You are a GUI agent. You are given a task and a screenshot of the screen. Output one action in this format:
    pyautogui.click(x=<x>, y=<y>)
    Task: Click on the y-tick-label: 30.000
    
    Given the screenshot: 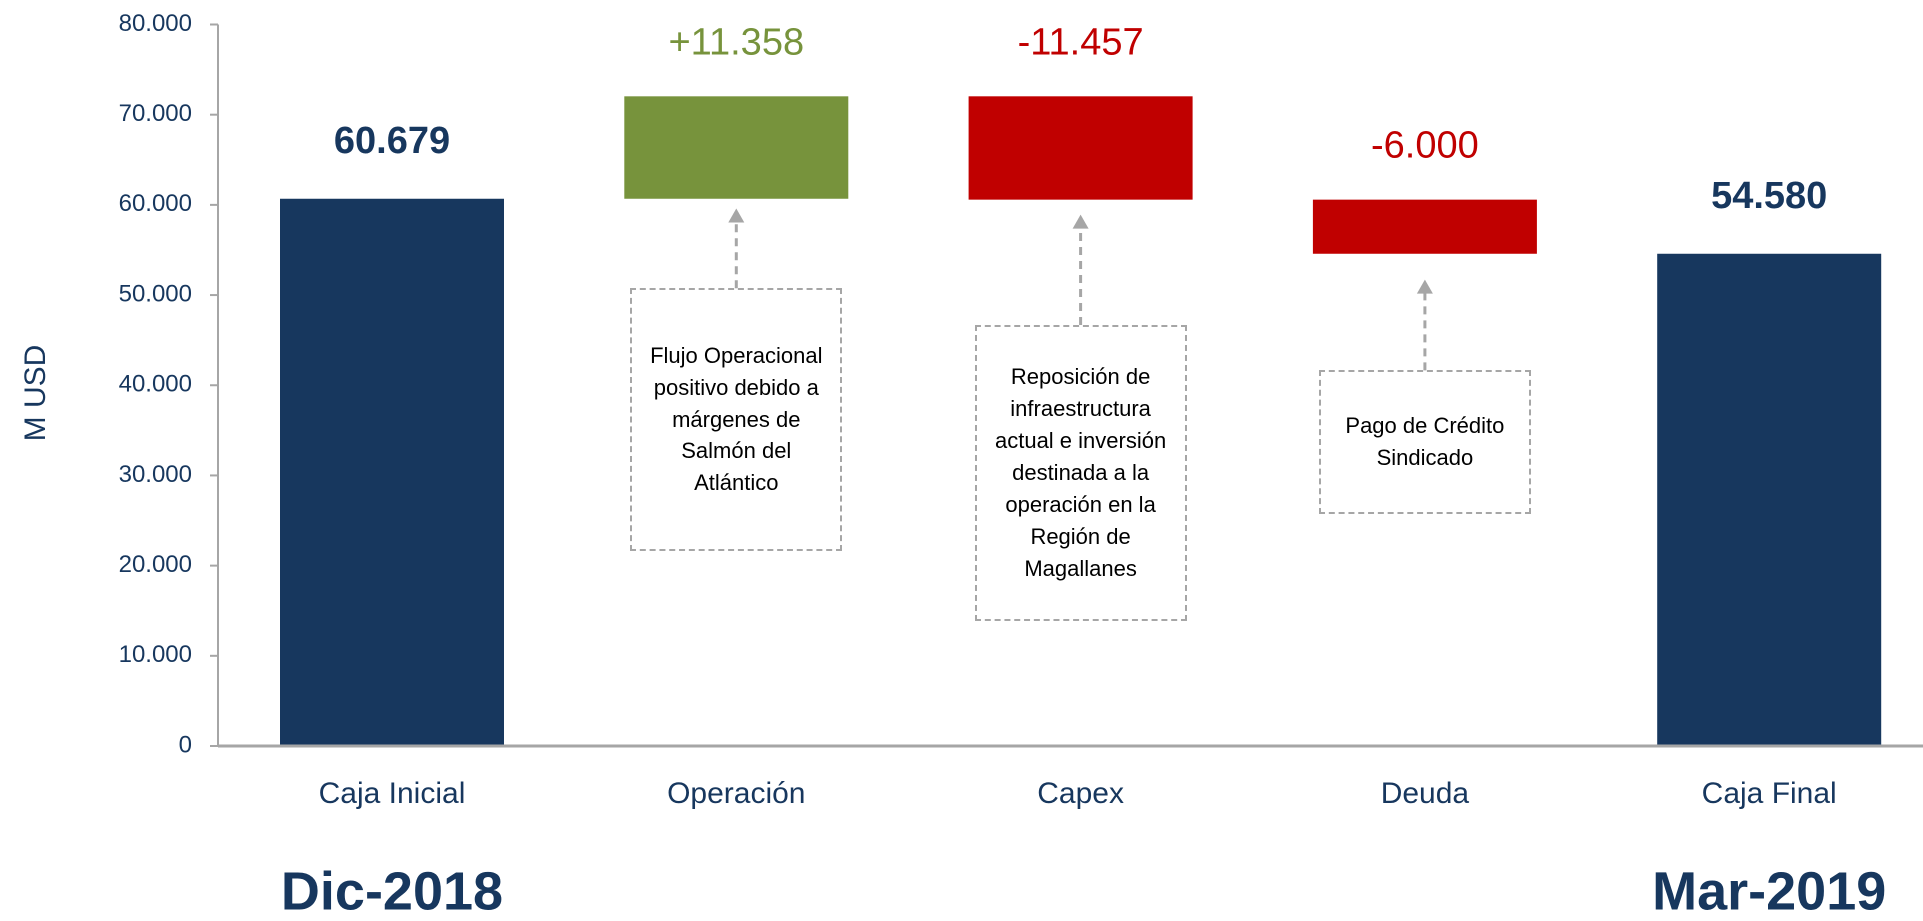 What is the action you would take?
    pyautogui.click(x=155, y=474)
    